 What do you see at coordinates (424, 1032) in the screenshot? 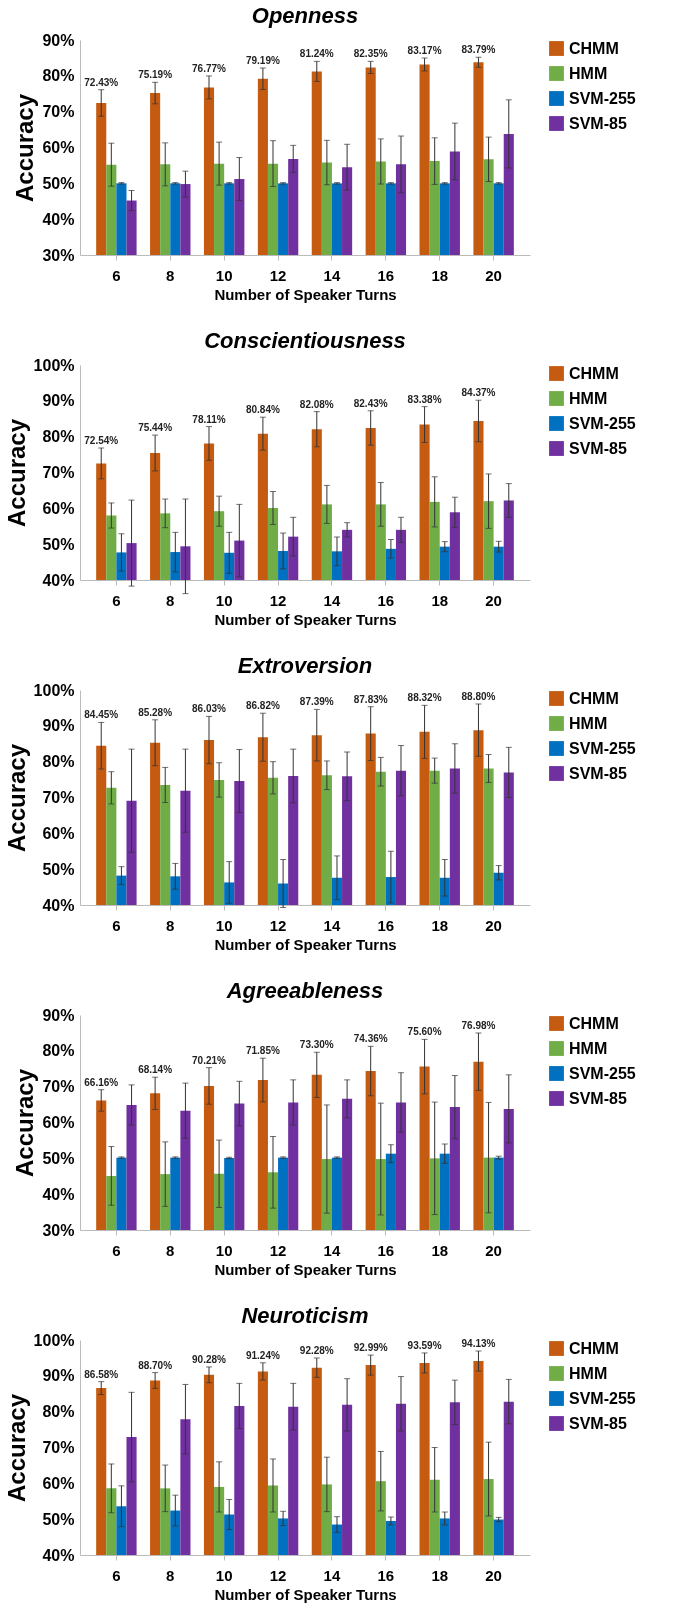
I see `data-label: 75.60%` at bounding box center [424, 1032].